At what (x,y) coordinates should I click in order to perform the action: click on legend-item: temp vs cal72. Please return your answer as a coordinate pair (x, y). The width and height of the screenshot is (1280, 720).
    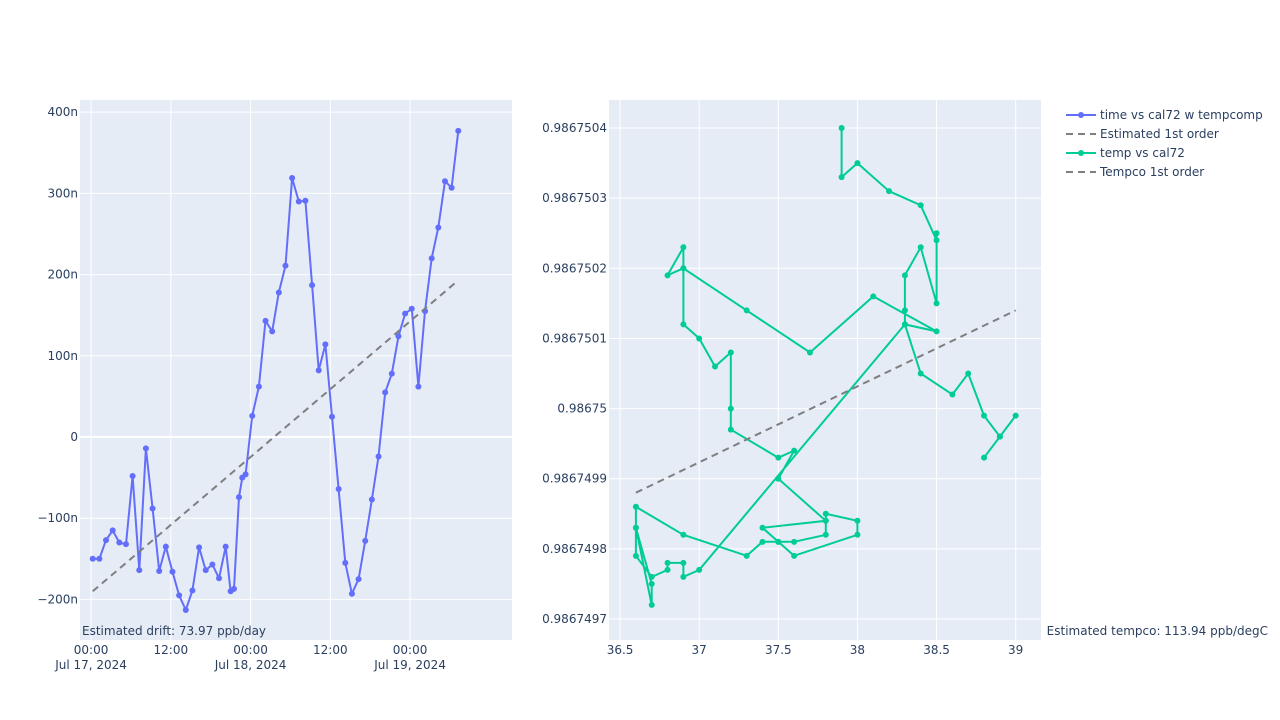
    Looking at the image, I should click on (1125, 153).